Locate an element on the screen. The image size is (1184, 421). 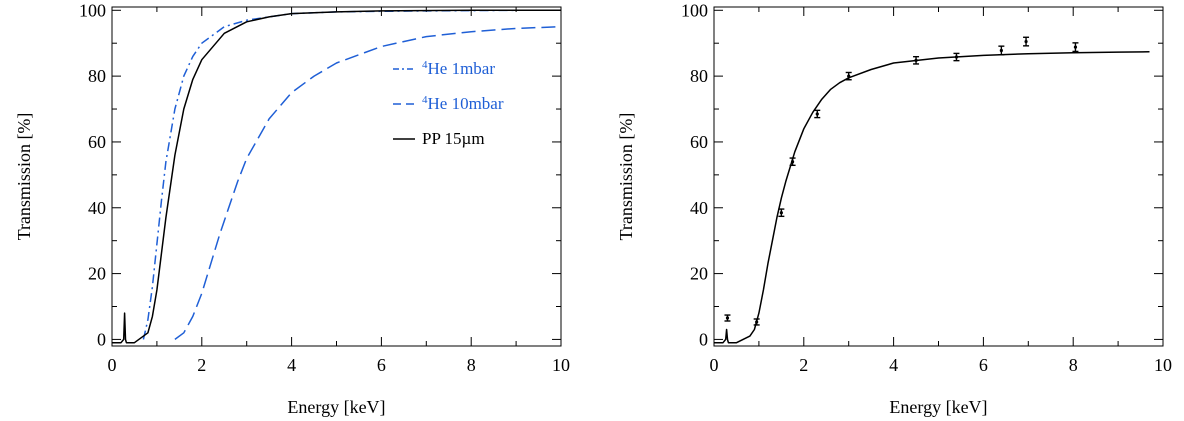
legend-label-text: He 1mbar is located at coordinates (462, 68).